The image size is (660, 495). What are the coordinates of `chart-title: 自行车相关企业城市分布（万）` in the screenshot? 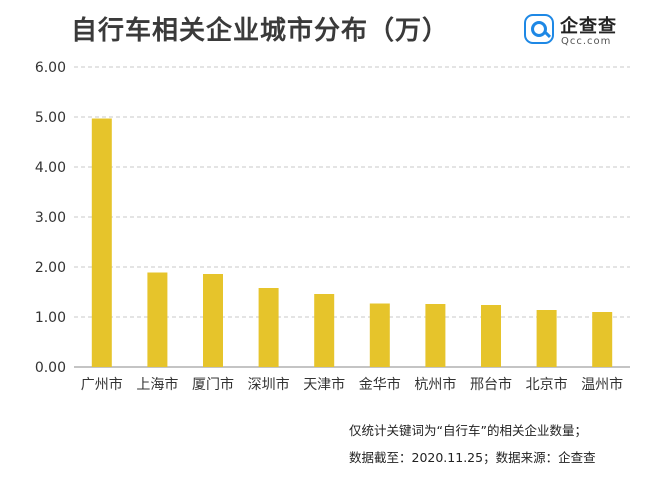 It's located at (259, 31).